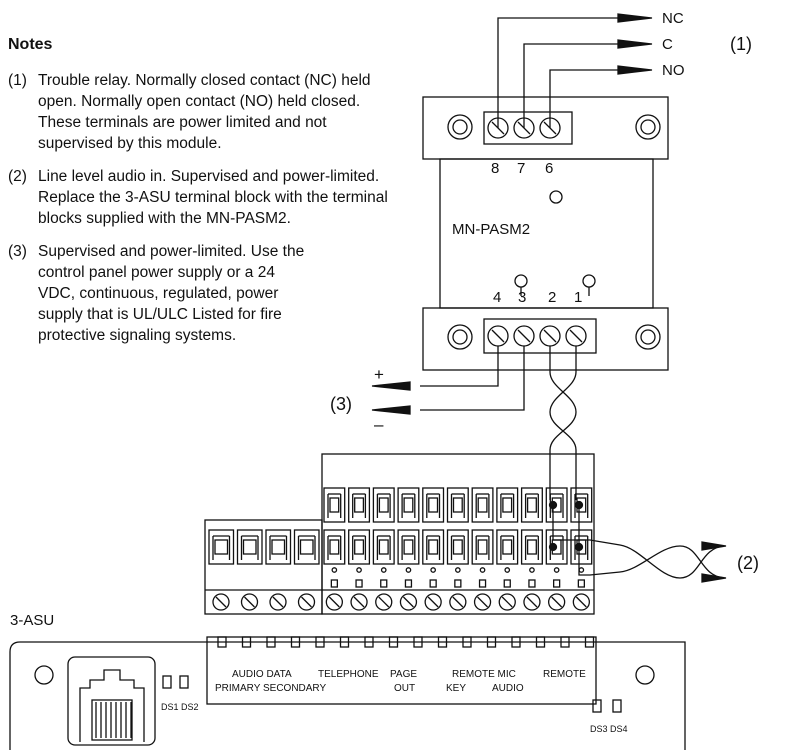 Image resolution: width=789 pixels, height=750 pixels. What do you see at coordinates (549, 168) in the screenshot?
I see `terminal-label-6: 6` at bounding box center [549, 168].